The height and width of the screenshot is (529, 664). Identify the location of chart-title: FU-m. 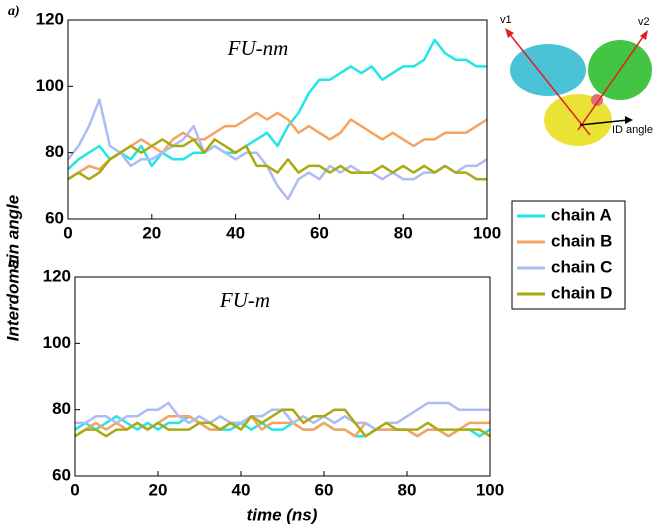
(244, 300).